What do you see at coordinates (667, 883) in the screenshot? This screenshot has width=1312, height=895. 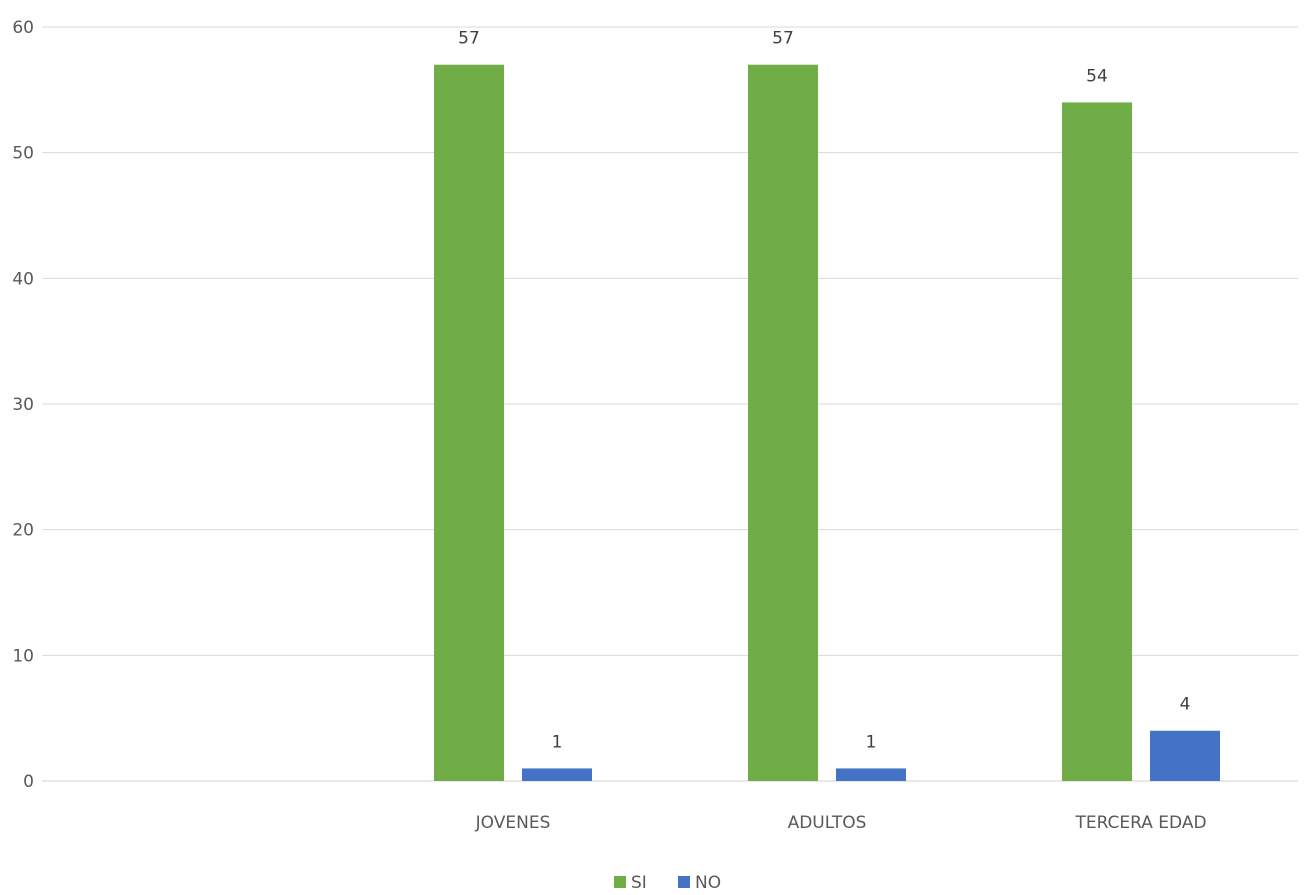 I see `legend: SI NO` at bounding box center [667, 883].